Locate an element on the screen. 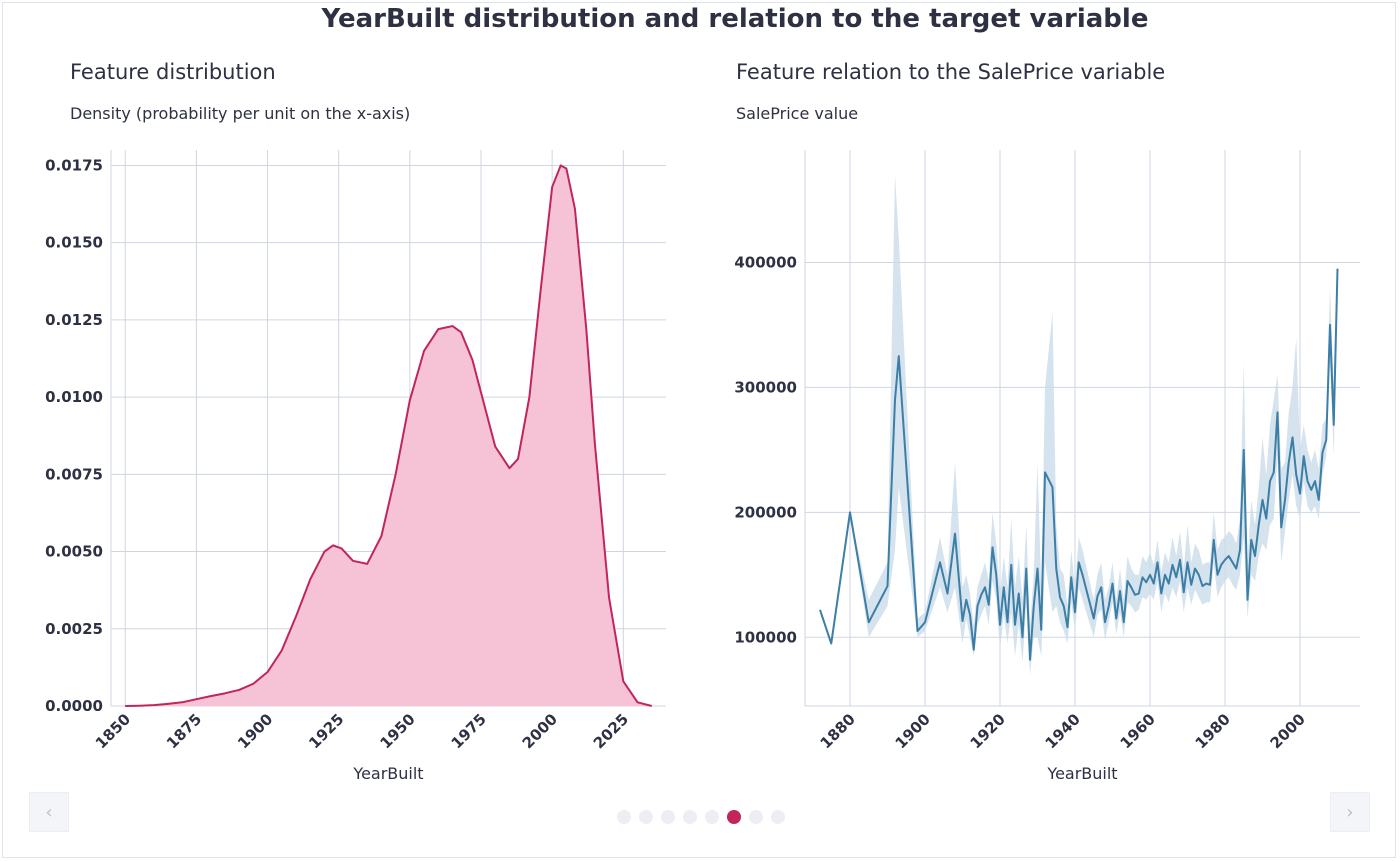  y-tick-label: 0.0075 is located at coordinates (74, 474).